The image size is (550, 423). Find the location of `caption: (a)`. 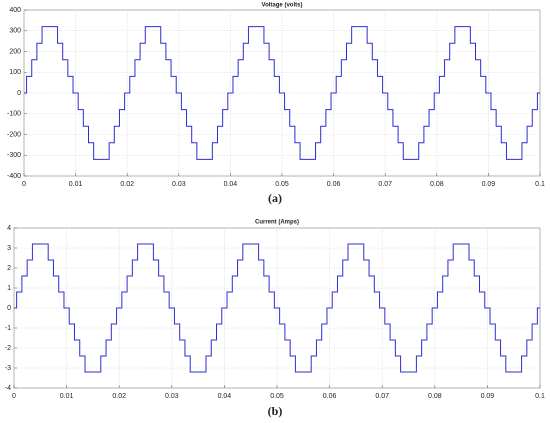

caption: (a) is located at coordinates (275, 198).